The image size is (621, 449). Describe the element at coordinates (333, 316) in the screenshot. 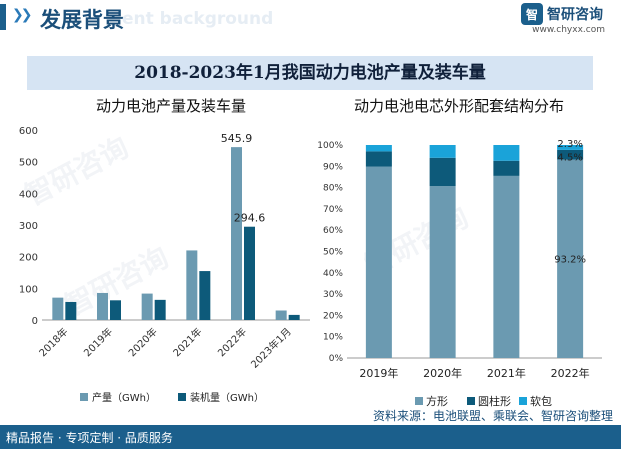

I see `y-tick-label: 20%` at that location.